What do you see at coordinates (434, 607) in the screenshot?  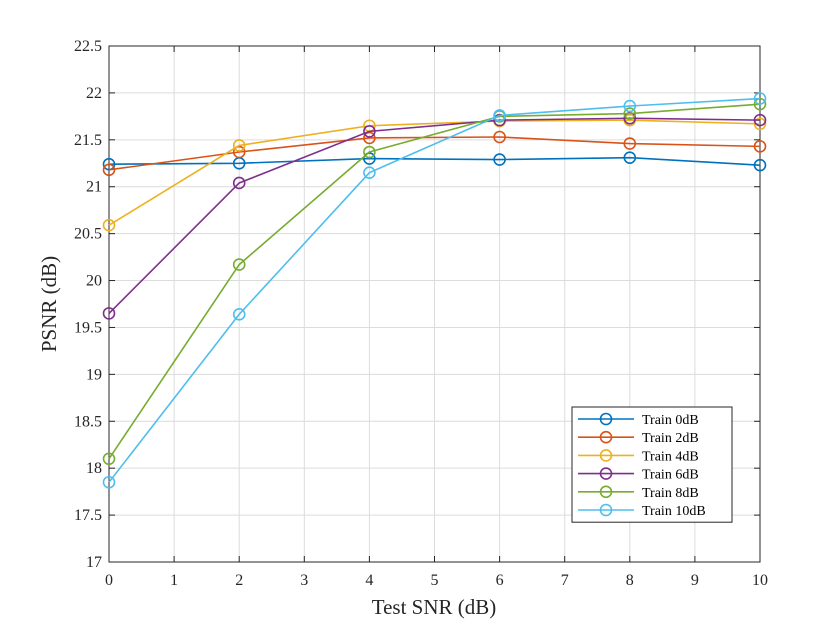 I see `x-axis-label: Test SNR (dB)` at bounding box center [434, 607].